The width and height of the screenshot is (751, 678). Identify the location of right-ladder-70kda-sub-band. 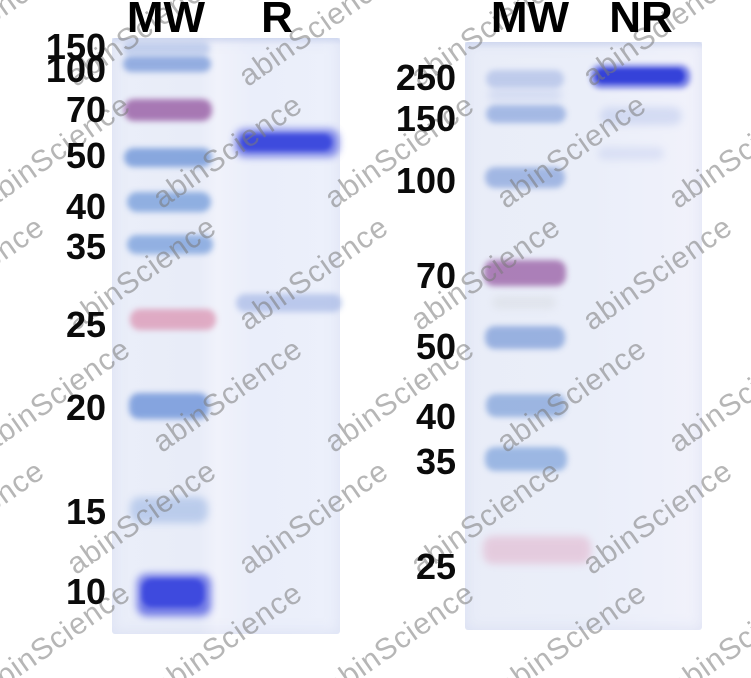
(524, 302).